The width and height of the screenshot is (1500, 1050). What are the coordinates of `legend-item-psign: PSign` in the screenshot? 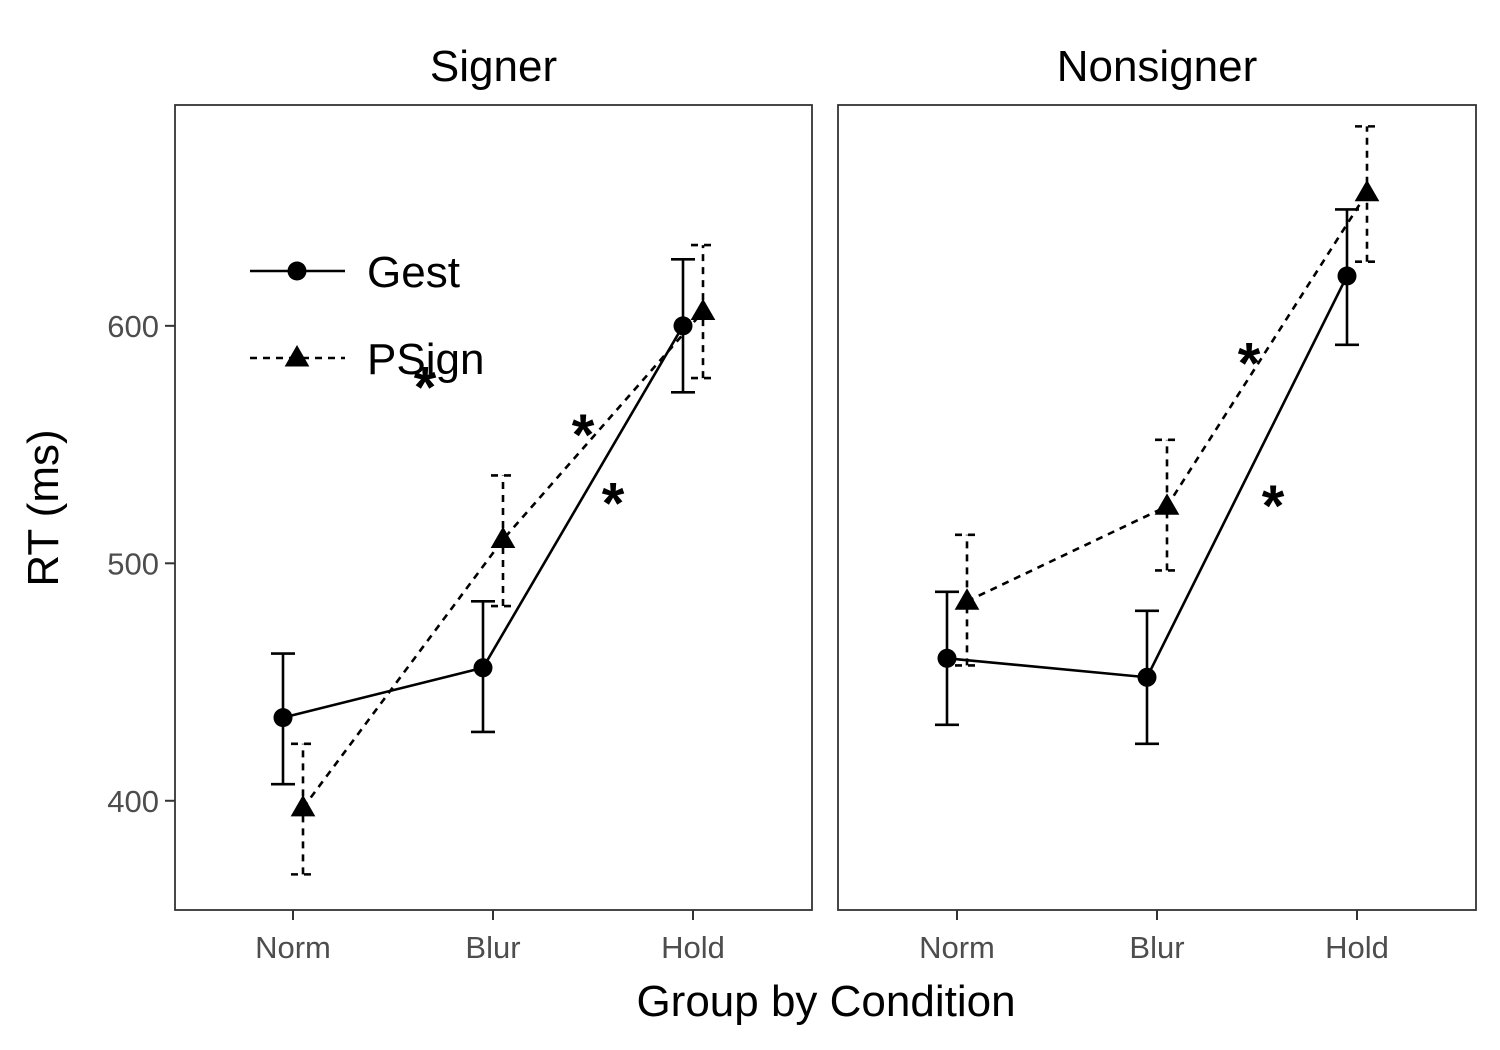 It's located at (367, 359).